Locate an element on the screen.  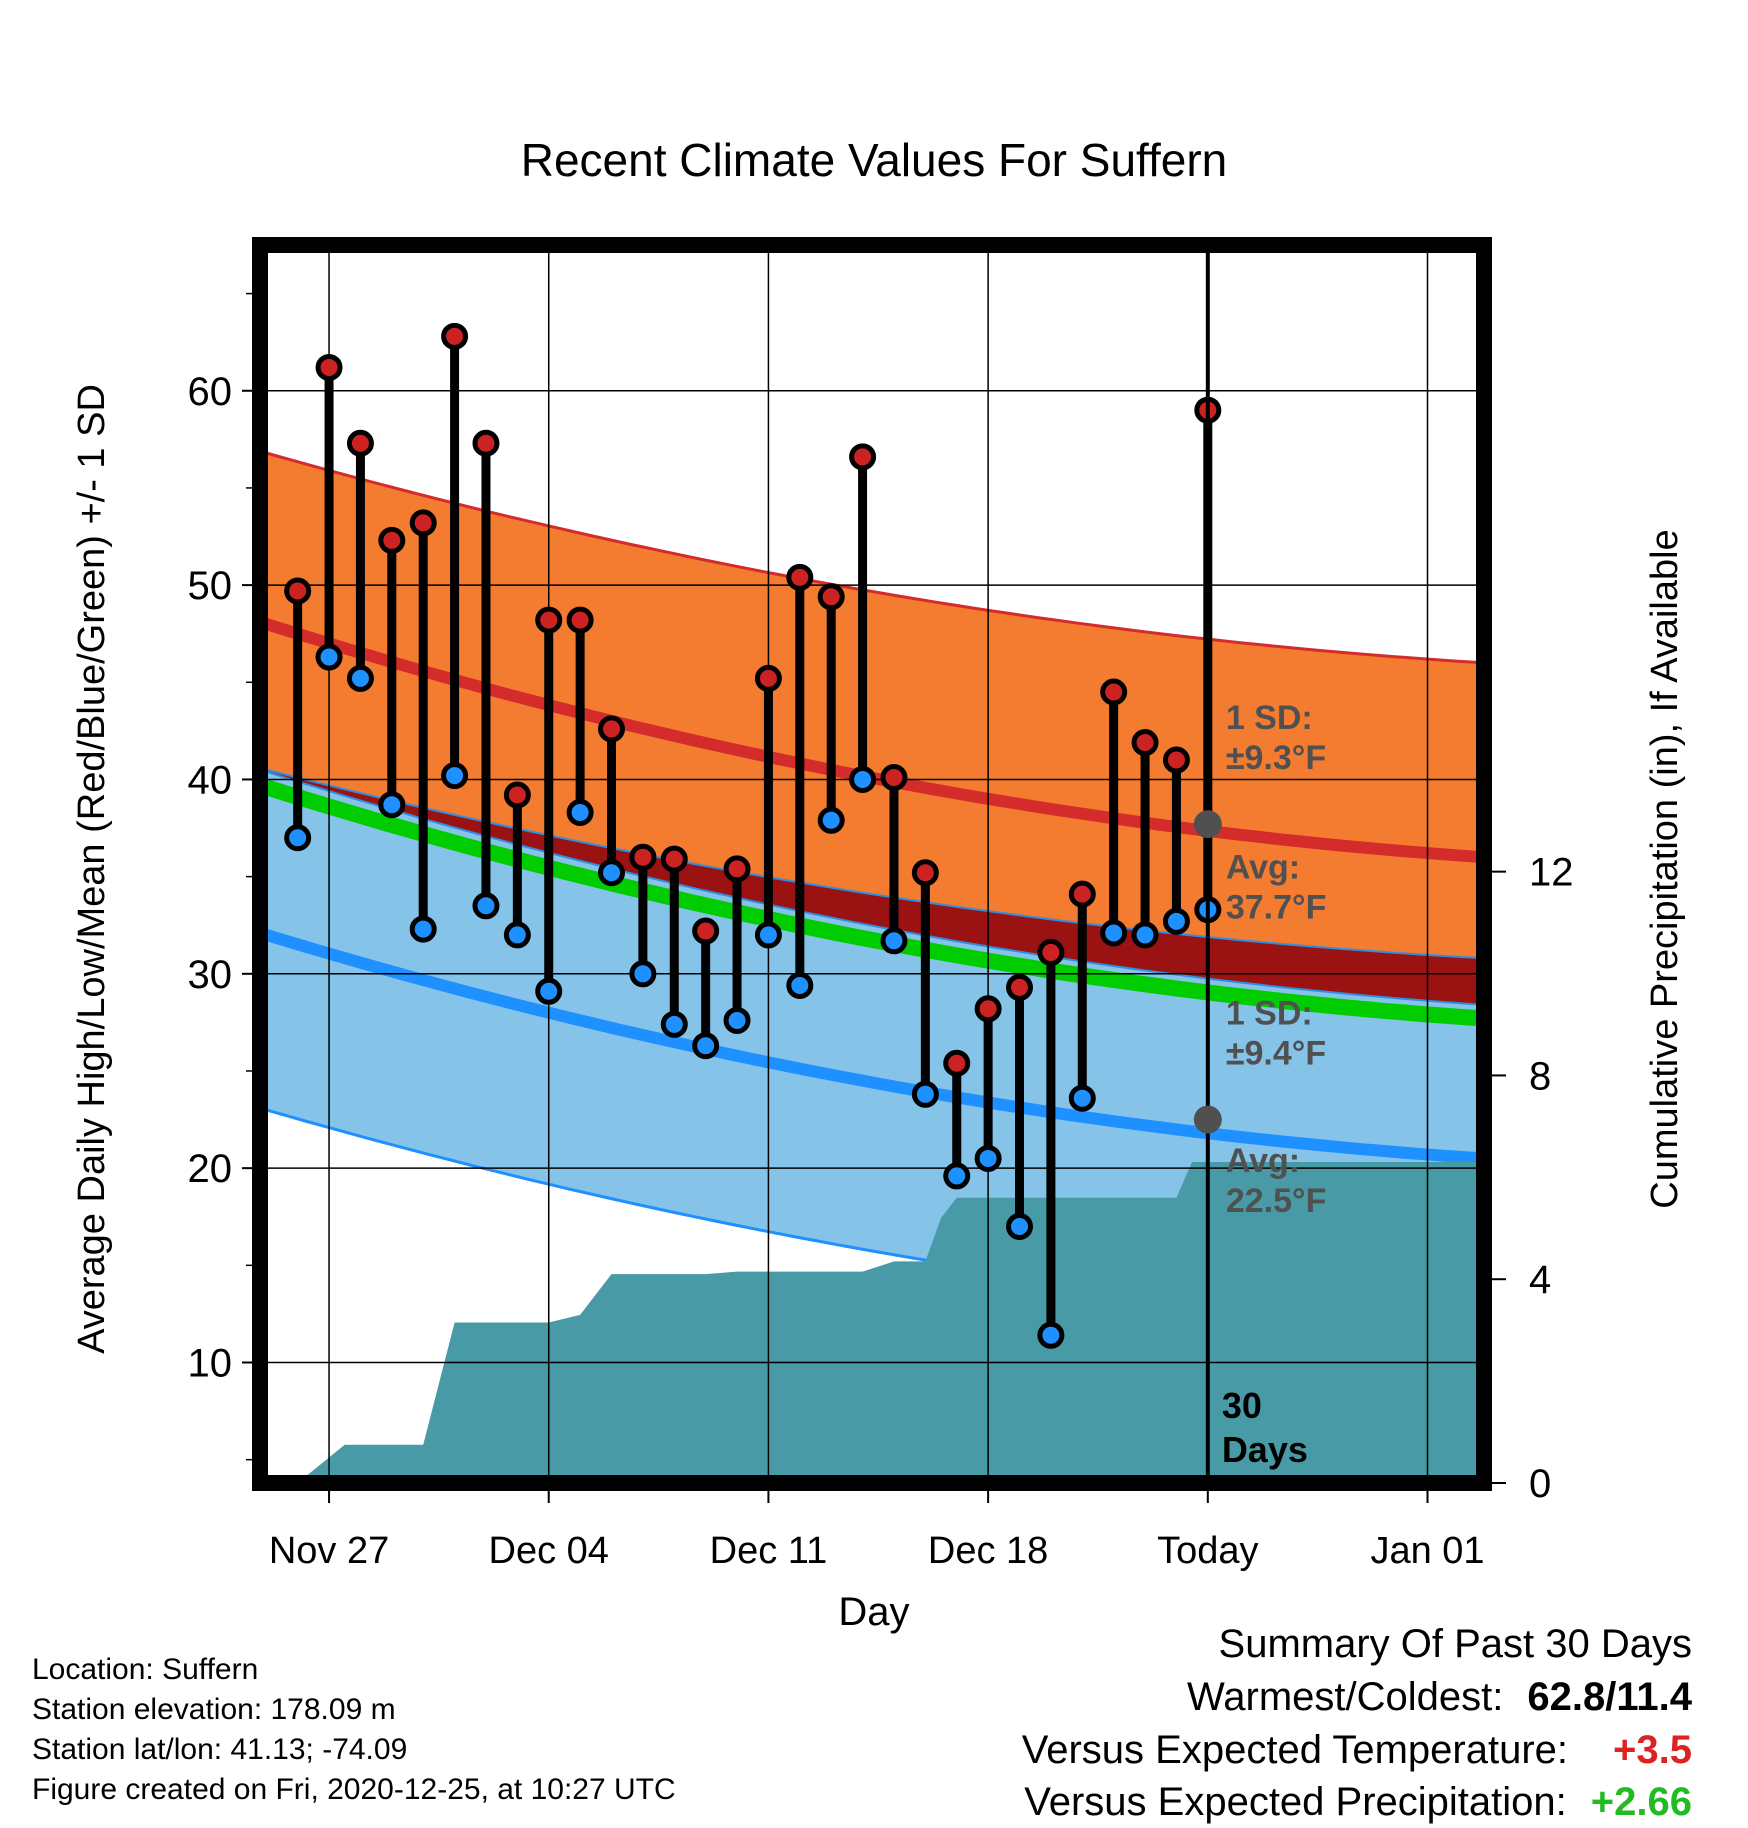
summary-precip-value: +2.66 is located at coordinates (1641, 1802).